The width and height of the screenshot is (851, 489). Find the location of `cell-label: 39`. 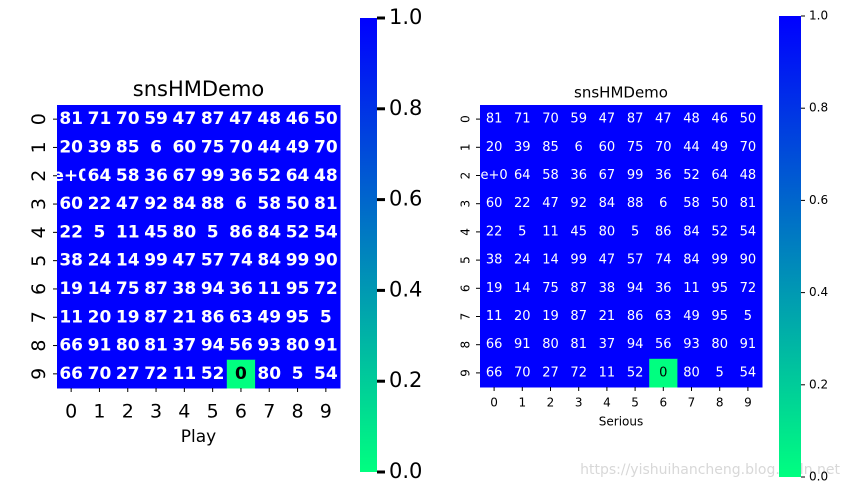

cell-label: 39 is located at coordinates (100, 147).